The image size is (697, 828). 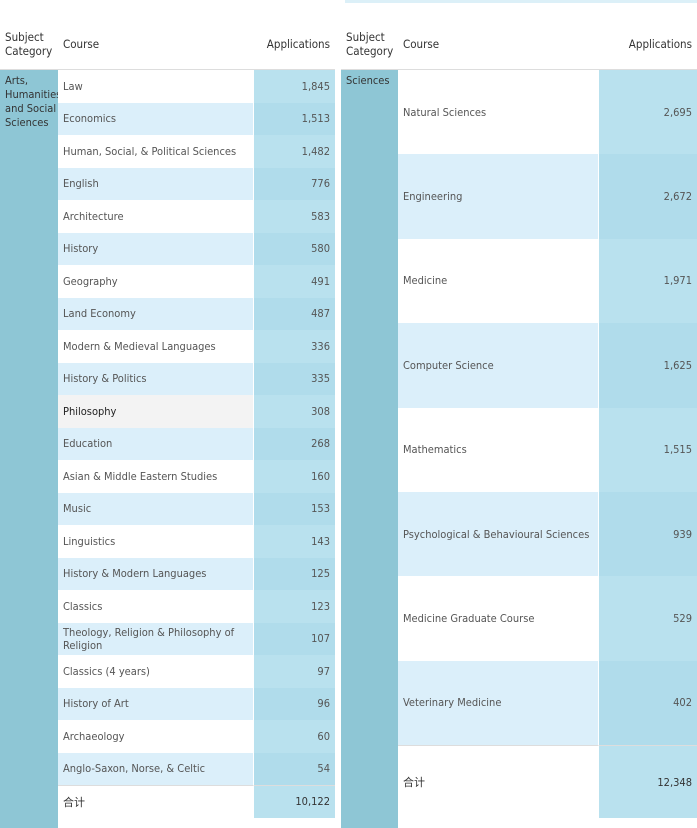 I want to click on course-name: History of Art, so click(x=155, y=703).